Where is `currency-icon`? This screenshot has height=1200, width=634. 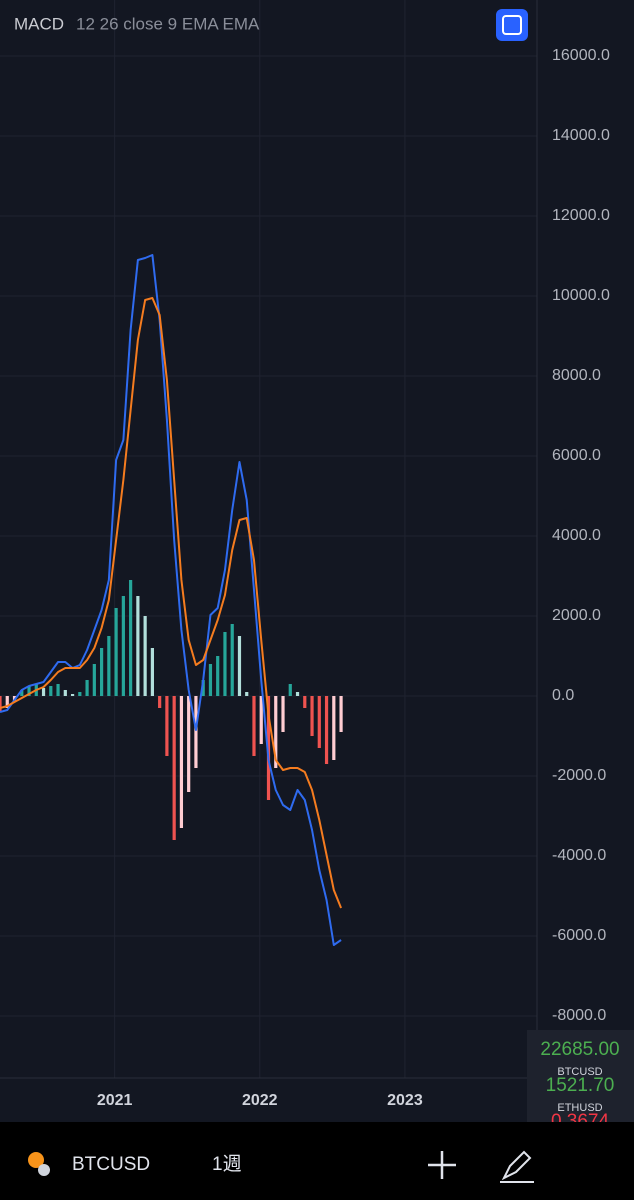
currency-icon is located at coordinates (44, 1170).